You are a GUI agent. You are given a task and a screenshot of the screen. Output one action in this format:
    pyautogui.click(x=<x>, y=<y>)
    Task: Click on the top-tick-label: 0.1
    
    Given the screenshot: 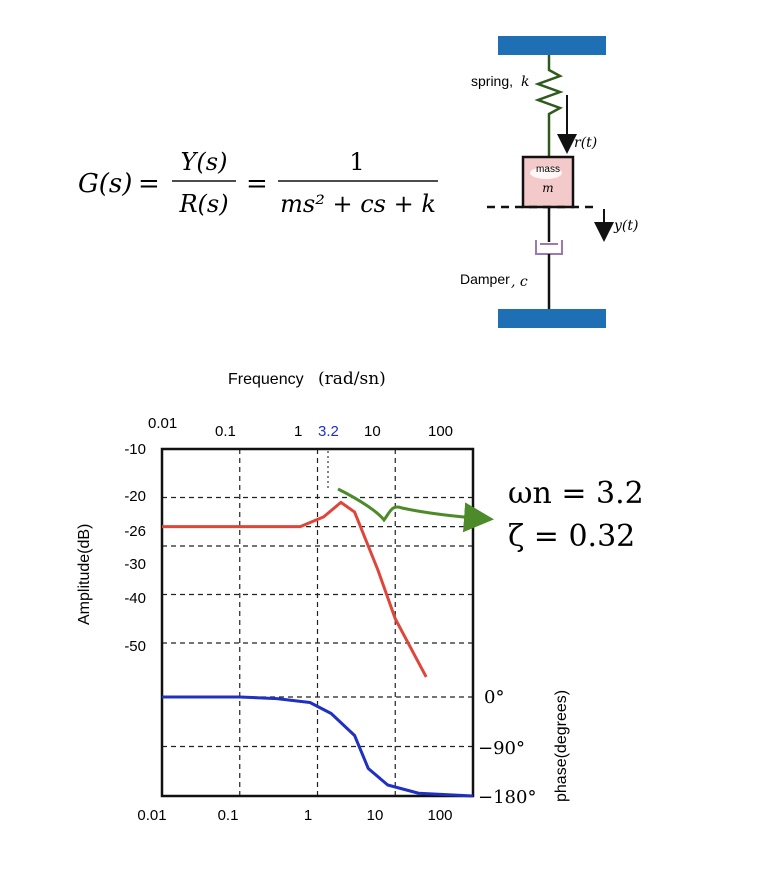 What is the action you would take?
    pyautogui.click(x=225, y=431)
    